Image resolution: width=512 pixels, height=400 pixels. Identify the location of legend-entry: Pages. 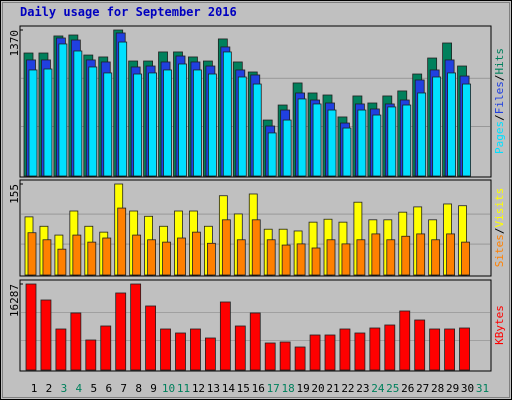
(499, 137).